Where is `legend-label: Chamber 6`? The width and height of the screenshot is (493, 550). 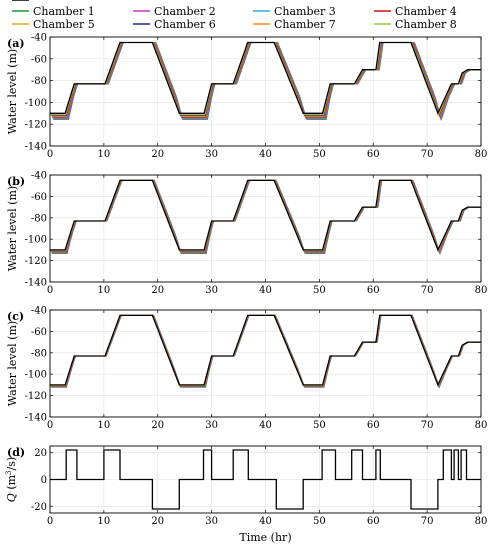
legend-label: Chamber 6 is located at coordinates (185, 24).